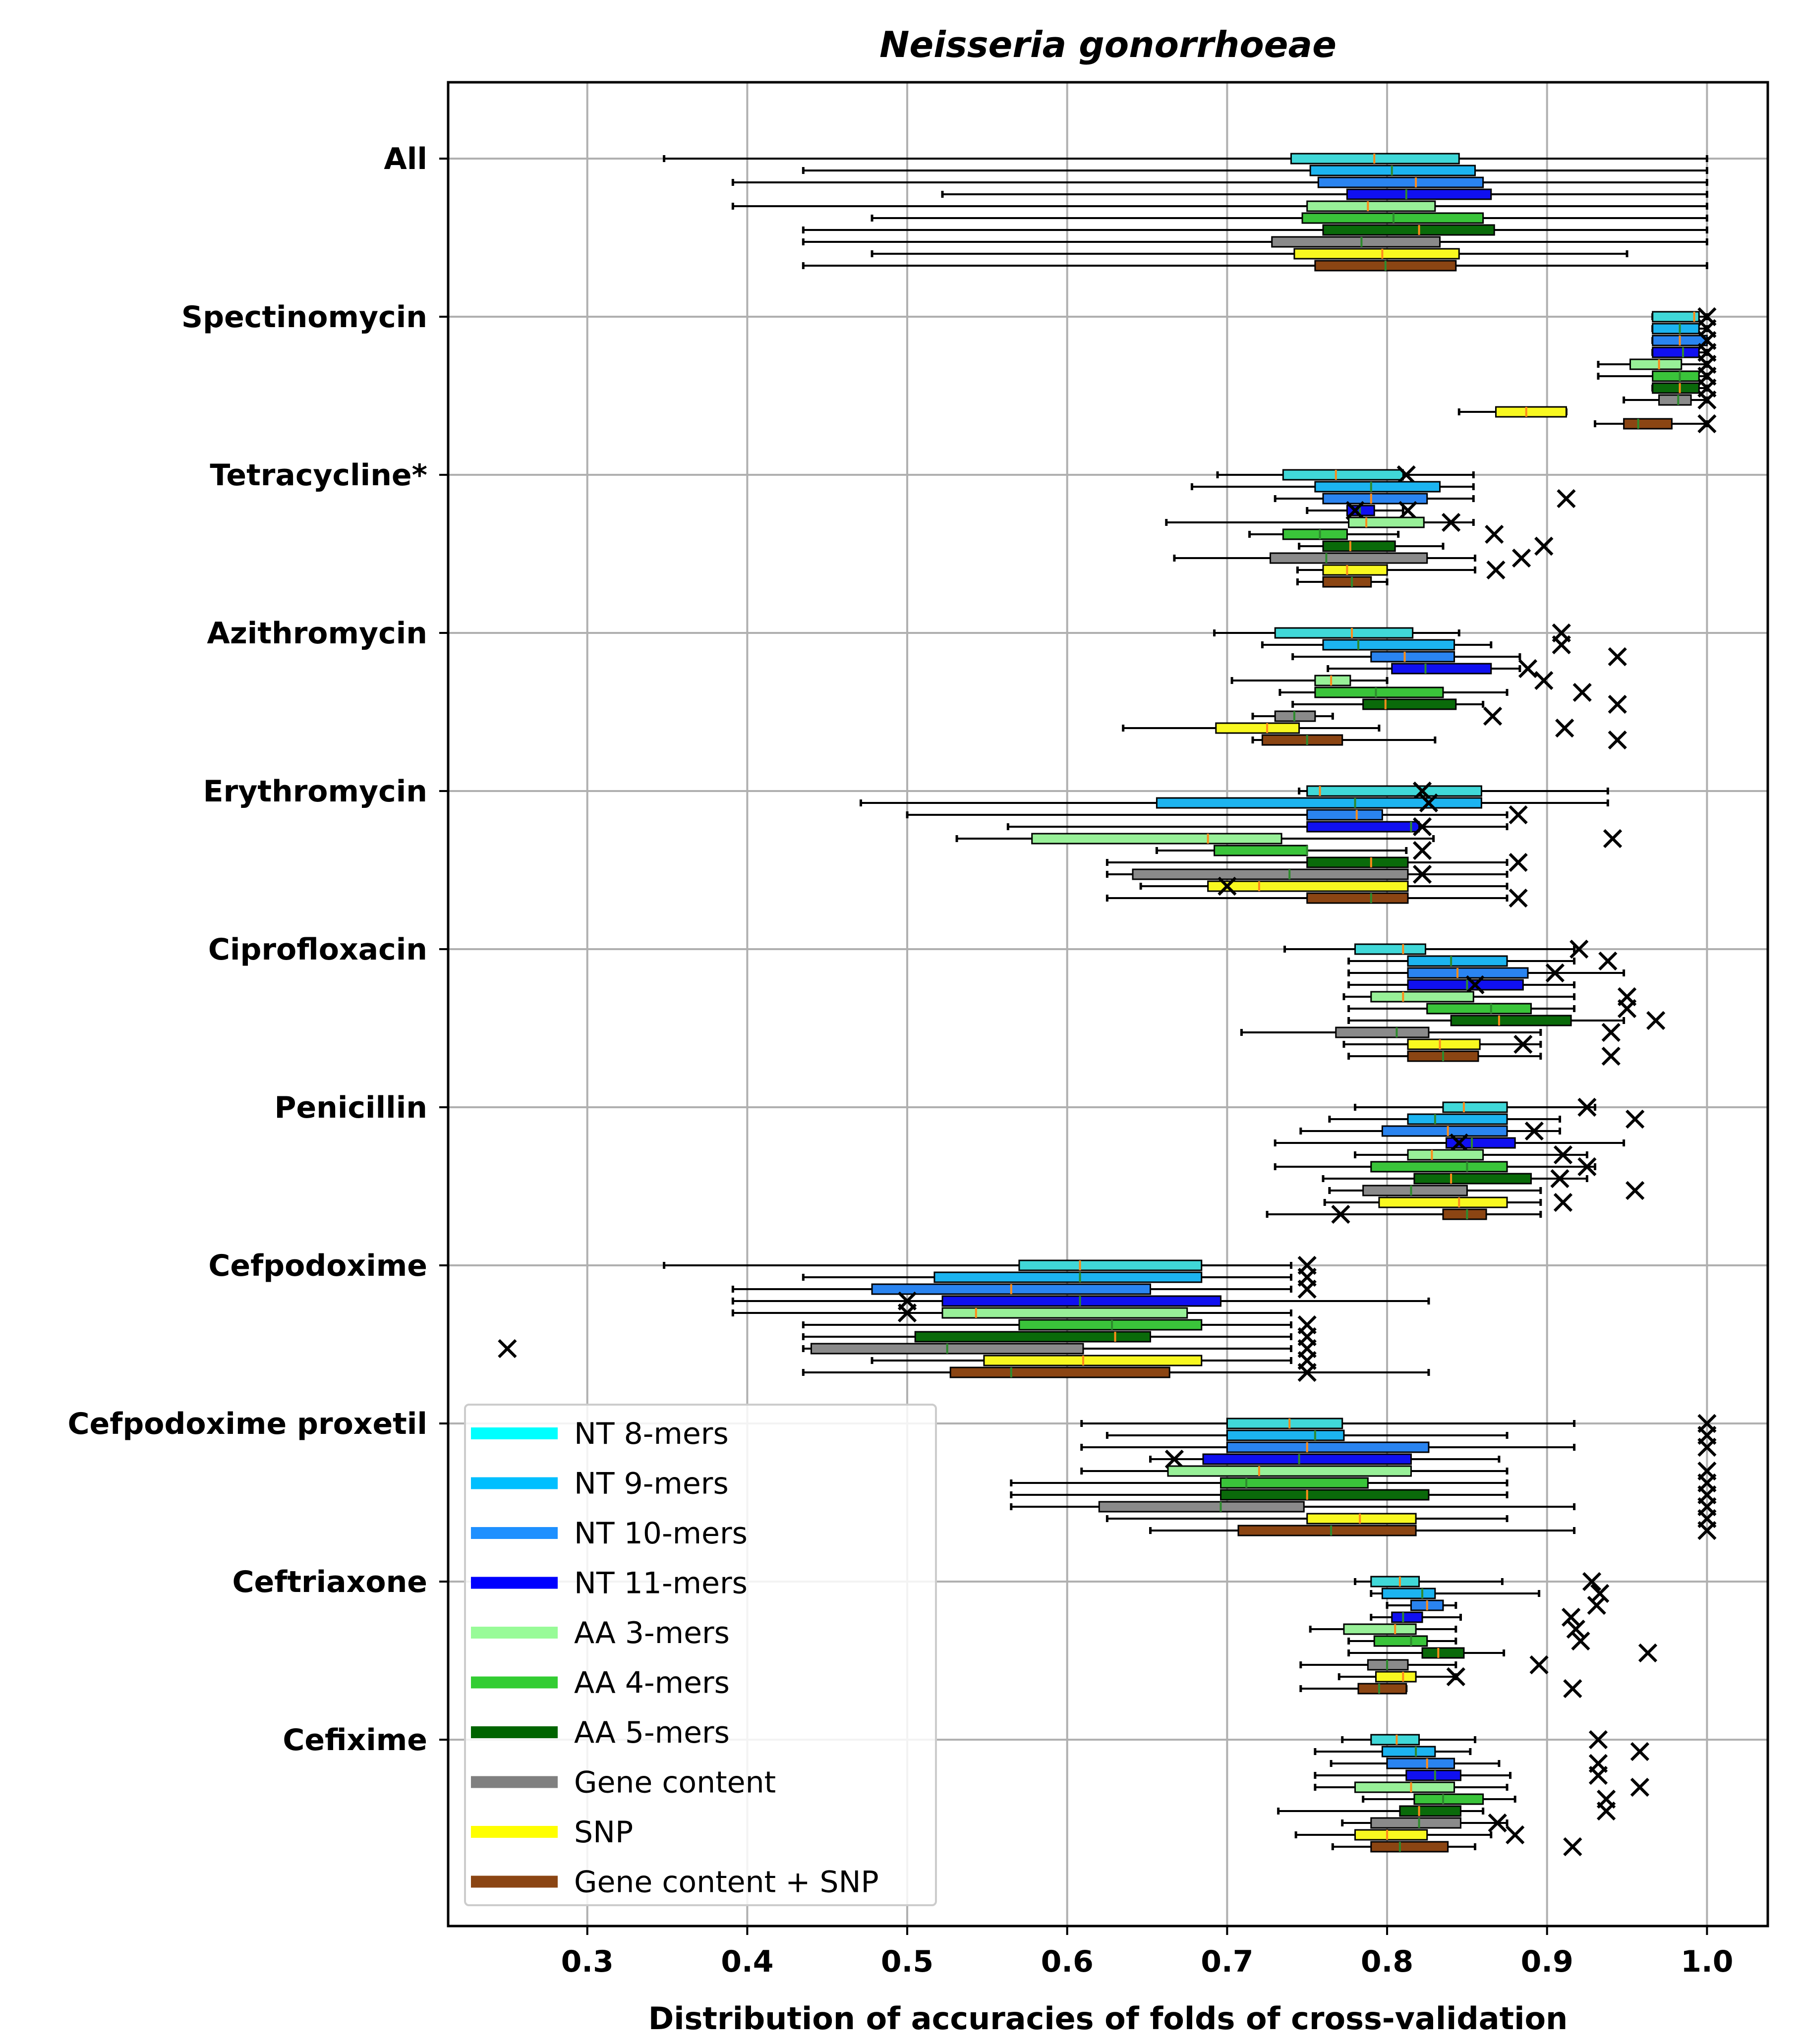  Describe the element at coordinates (587, 1961) in the screenshot. I see `x-tick-label: 0.3` at that location.